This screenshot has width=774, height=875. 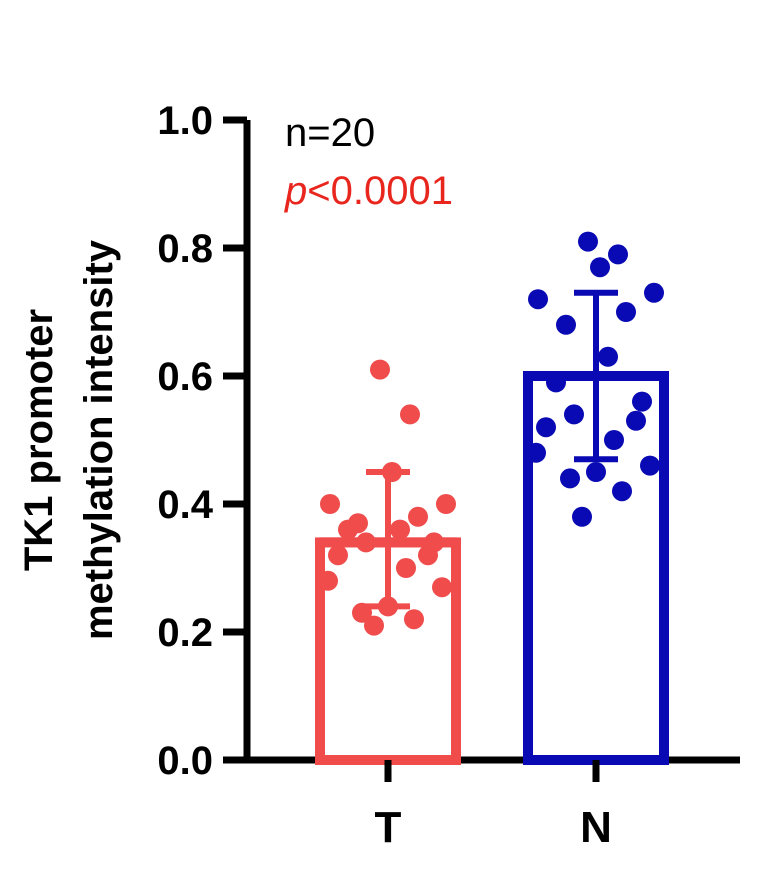 I want to click on p-value-text: <0.0001, so click(x=380, y=191).